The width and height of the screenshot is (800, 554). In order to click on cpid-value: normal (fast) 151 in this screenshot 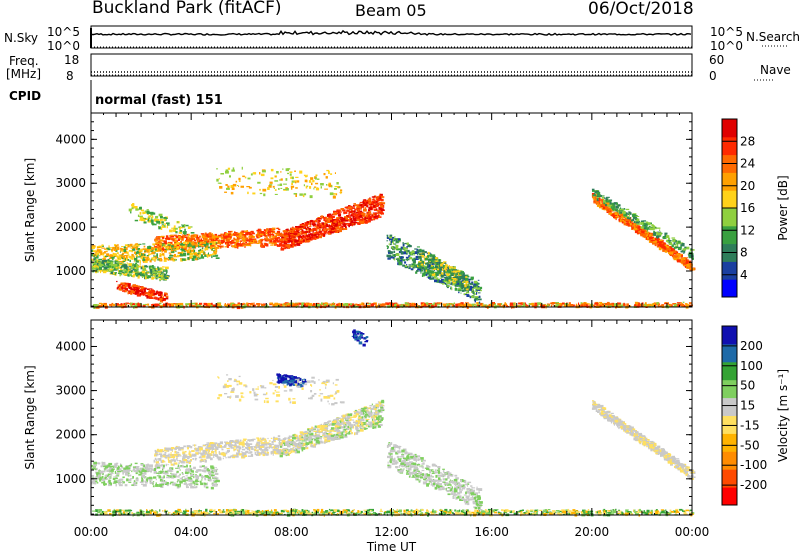, I will do `click(159, 100)`.